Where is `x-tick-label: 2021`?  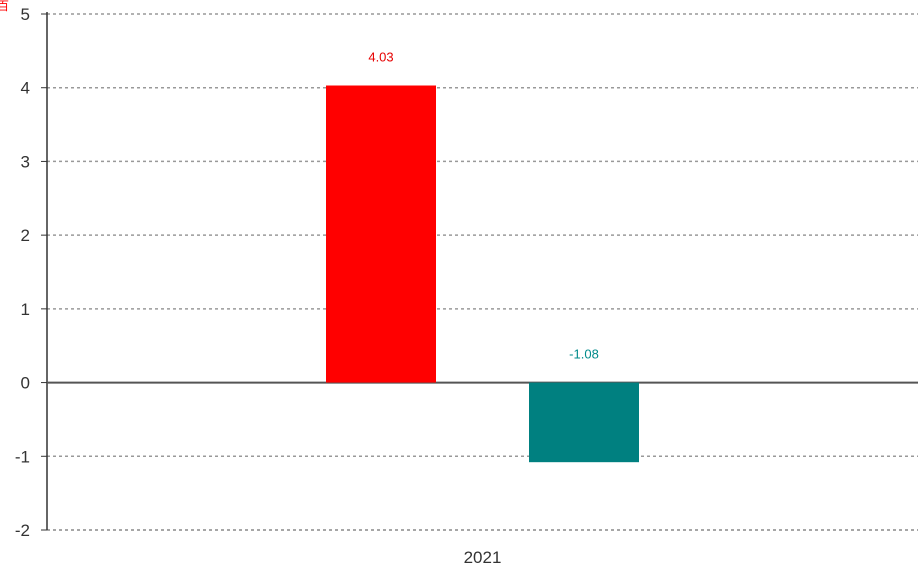
x-tick-label: 2021 is located at coordinates (483, 556).